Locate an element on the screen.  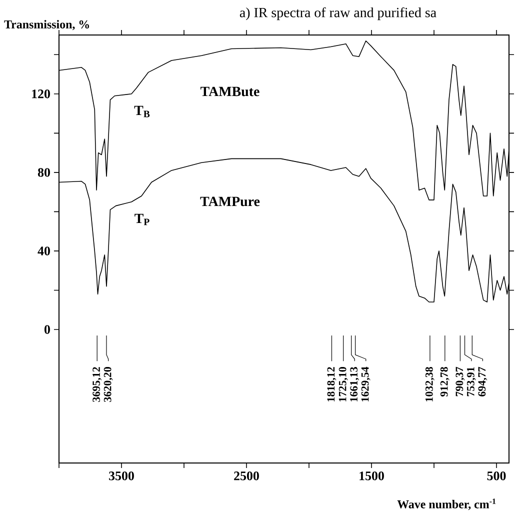
y-axis-title: Transmission, % is located at coordinates (47, 25).